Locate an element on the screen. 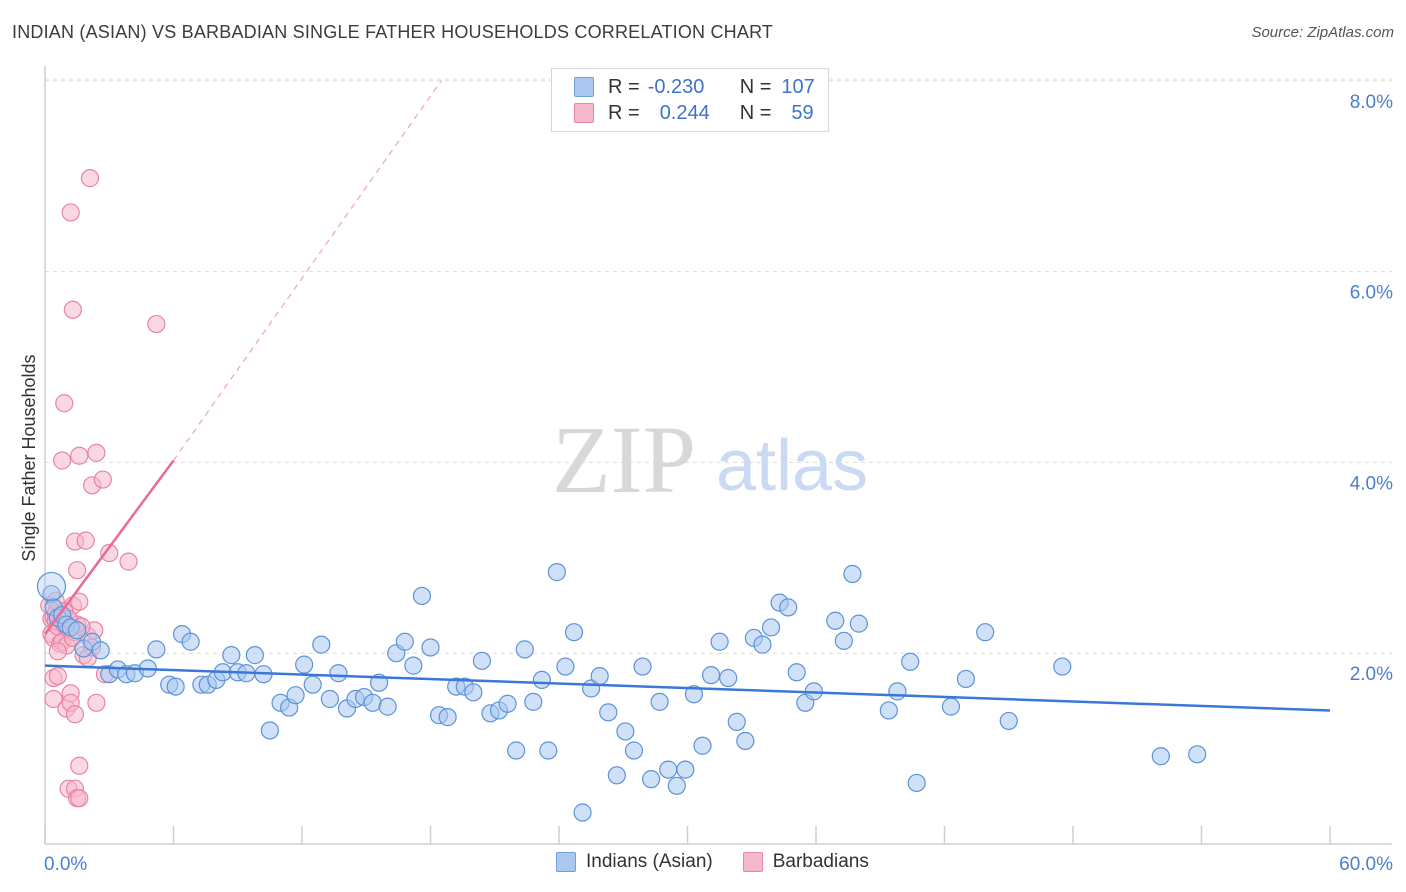 The width and height of the screenshot is (1406, 892). indians-trend-line is located at coordinates (687, 688).